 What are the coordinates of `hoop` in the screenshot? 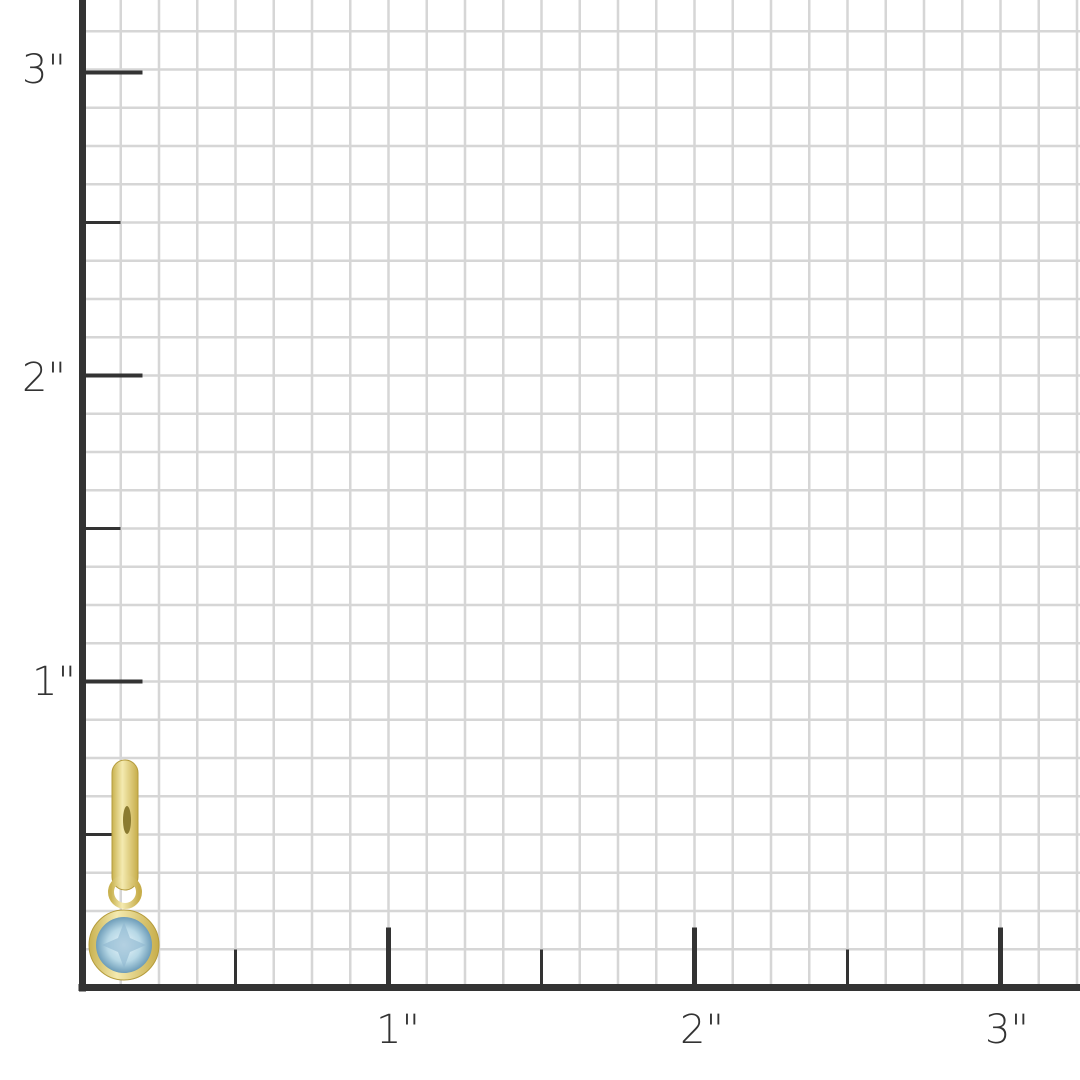 It's located at (125, 825).